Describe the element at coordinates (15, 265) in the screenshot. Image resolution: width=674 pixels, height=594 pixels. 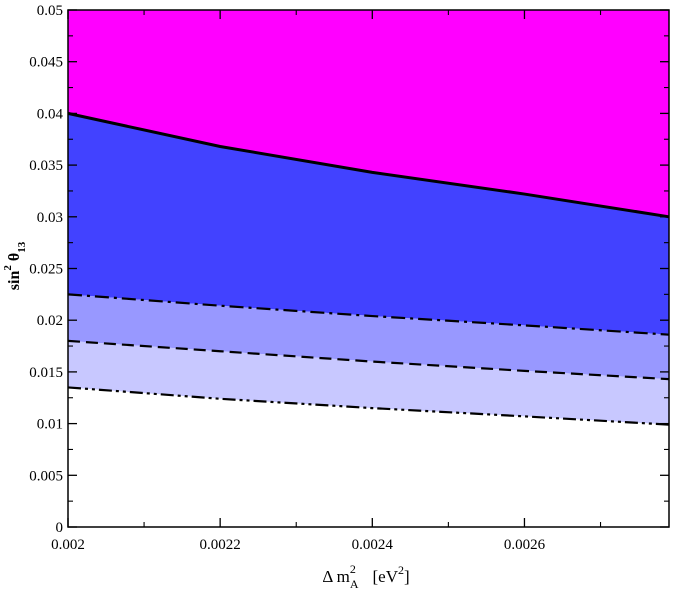
I see `y-axis-label: sin2θ13` at that location.